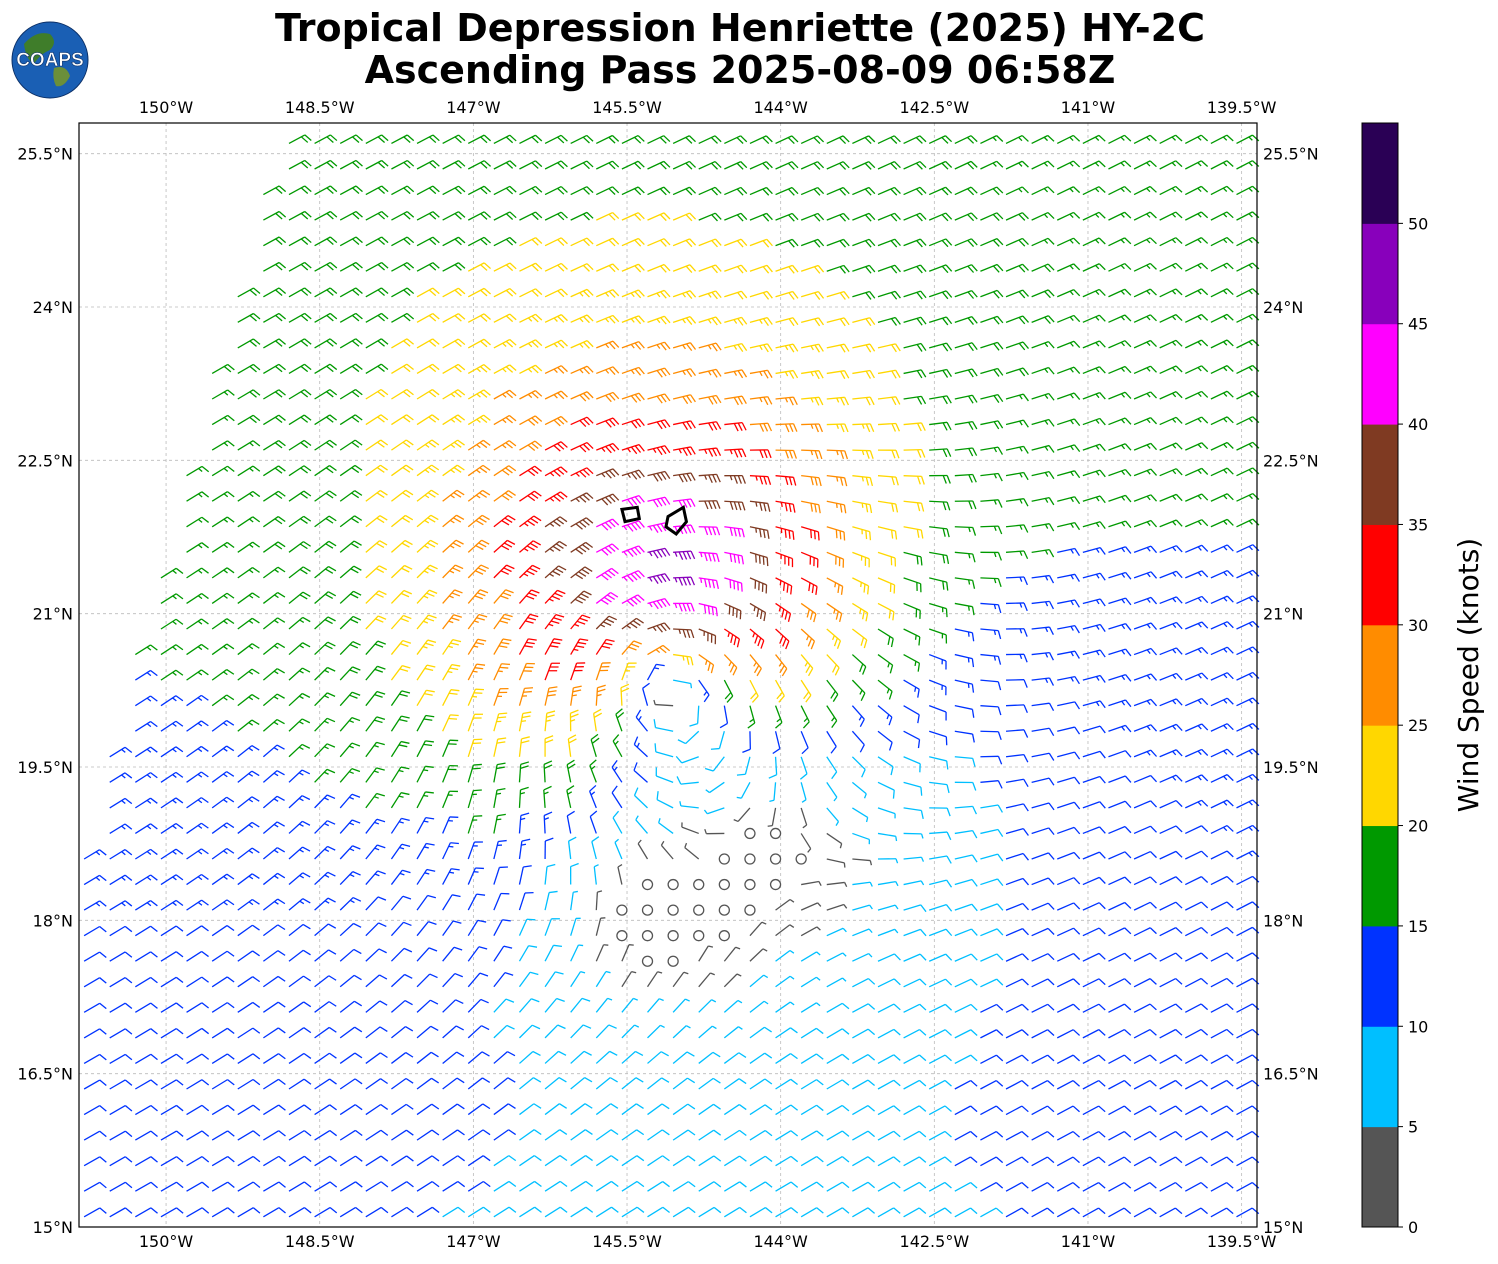  What do you see at coordinates (45, 460) in the screenshot?
I see `left-lat-tick-label: 22.5°N` at bounding box center [45, 460].